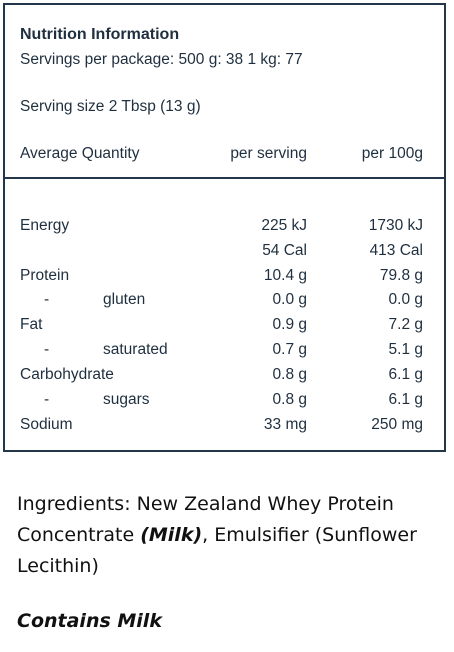  Describe the element at coordinates (46, 424) in the screenshot. I see `row-label-sodium: Sodium` at that location.